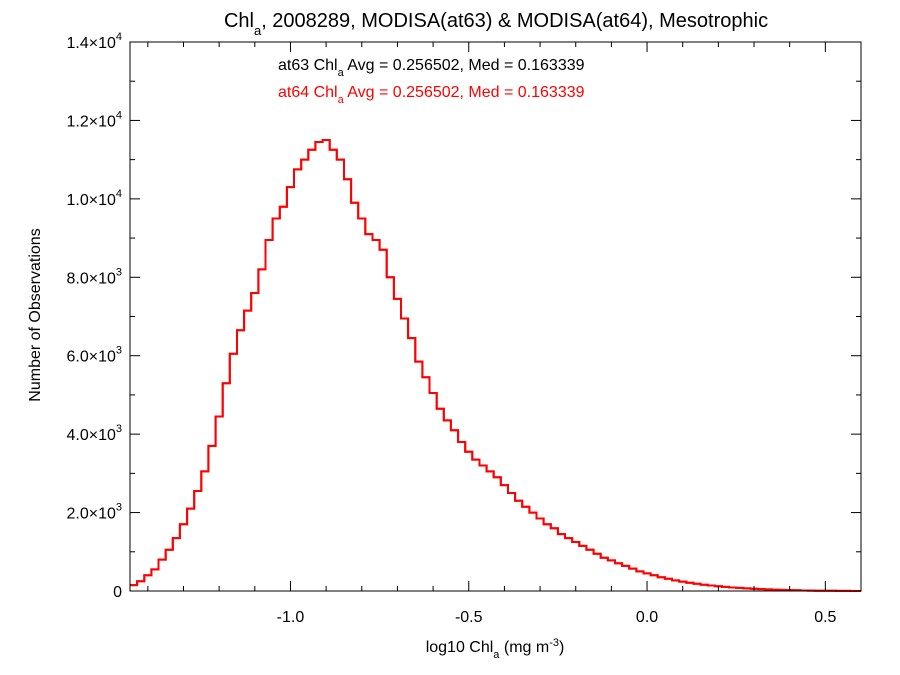 This screenshot has height=675, width=900. I want to click on annotation-at64: at64 Chla Avg = 0.256502, Med = 0.163339, so click(431, 95).